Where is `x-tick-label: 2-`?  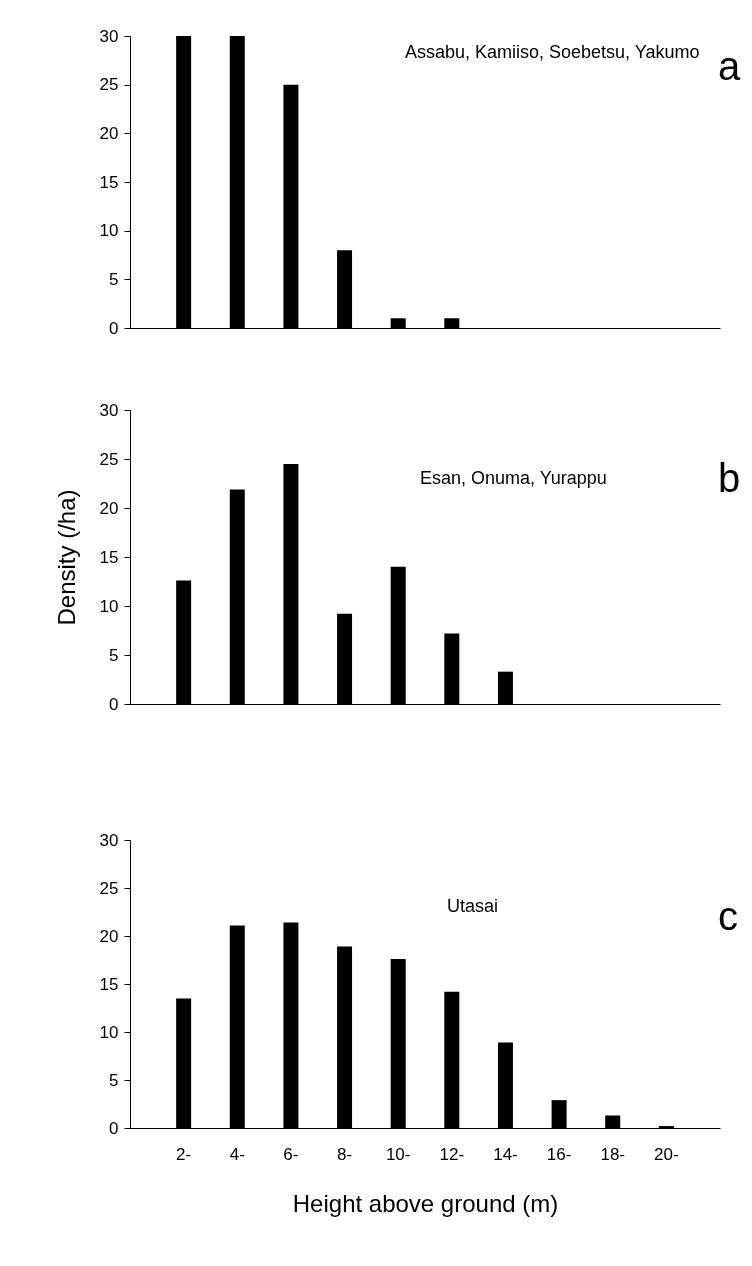 x-tick-label: 2- is located at coordinates (184, 1154).